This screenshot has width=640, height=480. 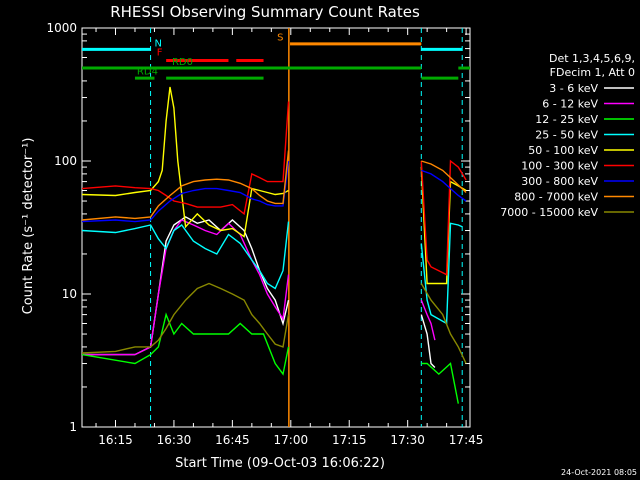 What do you see at coordinates (69, 294) in the screenshot?
I see `y-tick-label: 10` at bounding box center [69, 294].